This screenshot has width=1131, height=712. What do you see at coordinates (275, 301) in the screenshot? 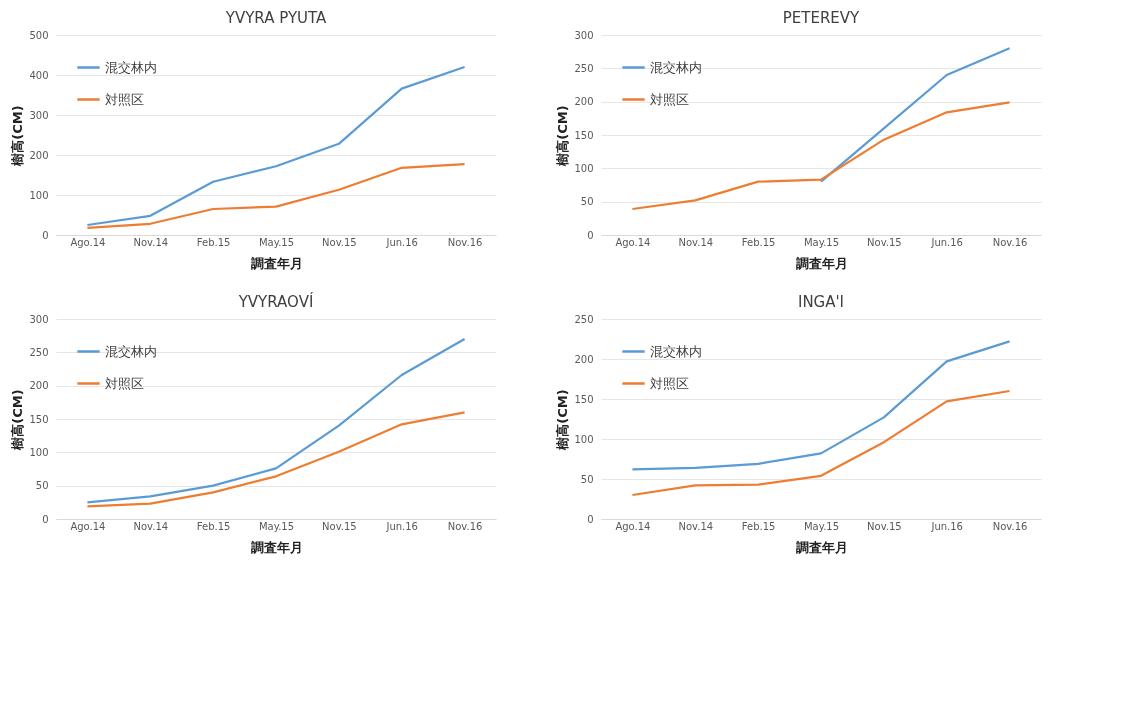
I see `chart-title: YVYRAOVÍ` at bounding box center [275, 301].